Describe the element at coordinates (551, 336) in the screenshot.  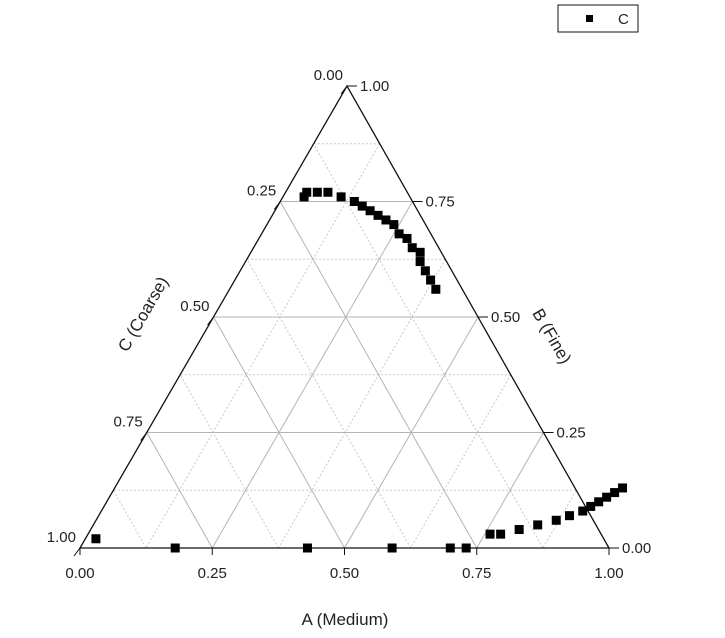
I see `b-axis-title: B (Fine)` at that location.